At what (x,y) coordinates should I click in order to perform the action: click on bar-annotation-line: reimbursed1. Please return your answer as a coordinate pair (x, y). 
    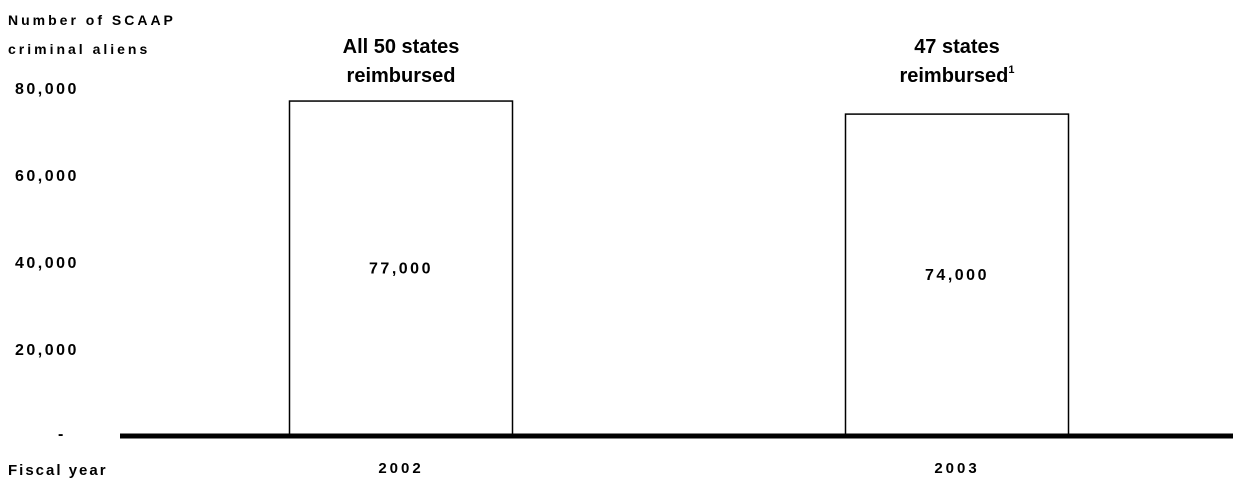
    Looking at the image, I should click on (956, 75).